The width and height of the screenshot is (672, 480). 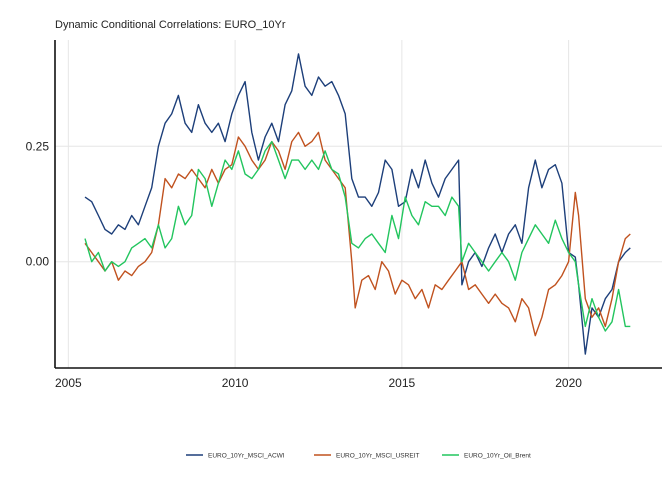 I want to click on legend-item-EURO_10Yr_Oil_Brent: EURO_10Yr_Oil_Brent, so click(x=486, y=456).